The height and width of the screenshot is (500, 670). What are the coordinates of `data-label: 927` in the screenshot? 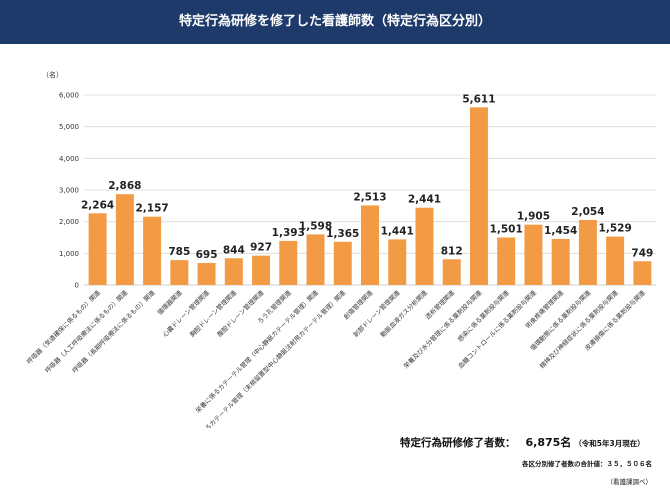 It's located at (261, 248).